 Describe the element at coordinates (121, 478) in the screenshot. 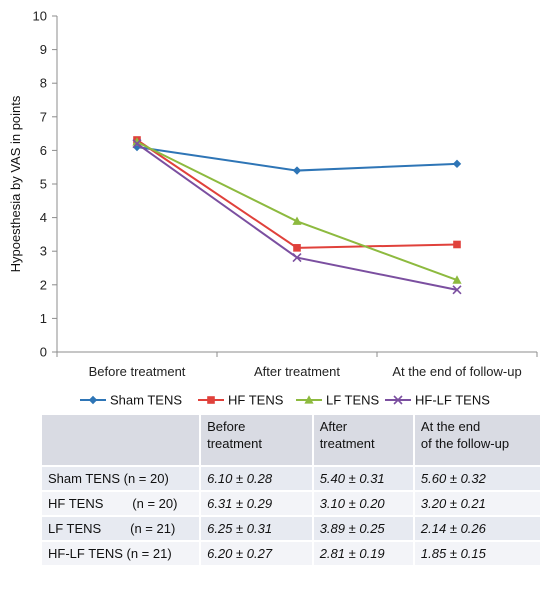

I see `row-label: Sham TENS (n = 20)` at that location.